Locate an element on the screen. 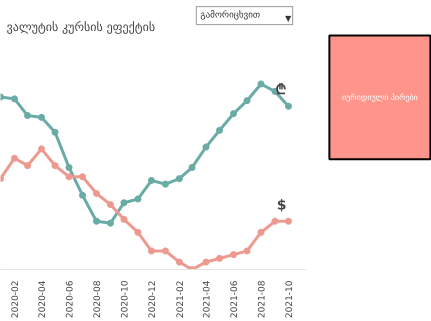  x-tick-label: 2020-04 is located at coordinates (43, 299).